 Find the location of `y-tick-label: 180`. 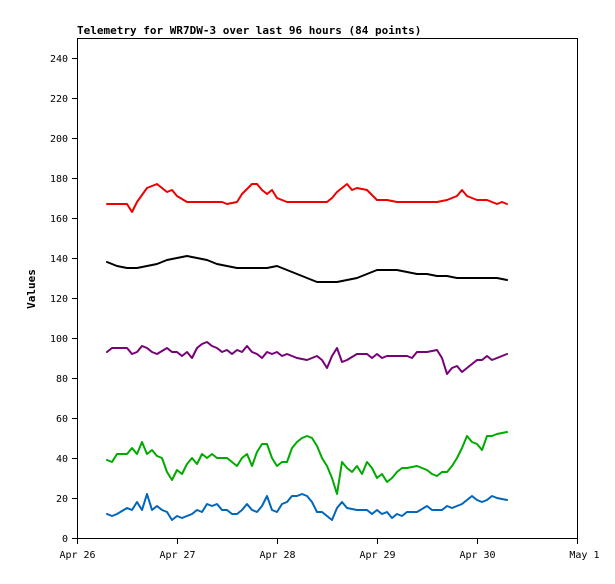

y-tick-label: 180 is located at coordinates (59, 179).